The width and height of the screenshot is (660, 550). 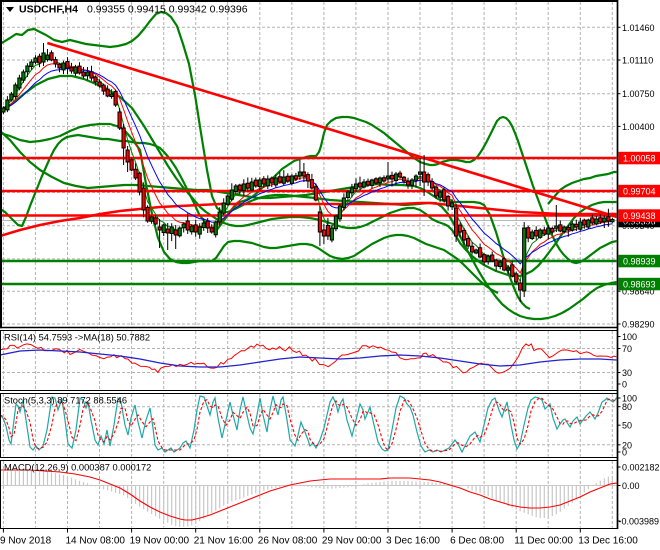 I want to click on svg-text: 70, so click(x=627, y=349).